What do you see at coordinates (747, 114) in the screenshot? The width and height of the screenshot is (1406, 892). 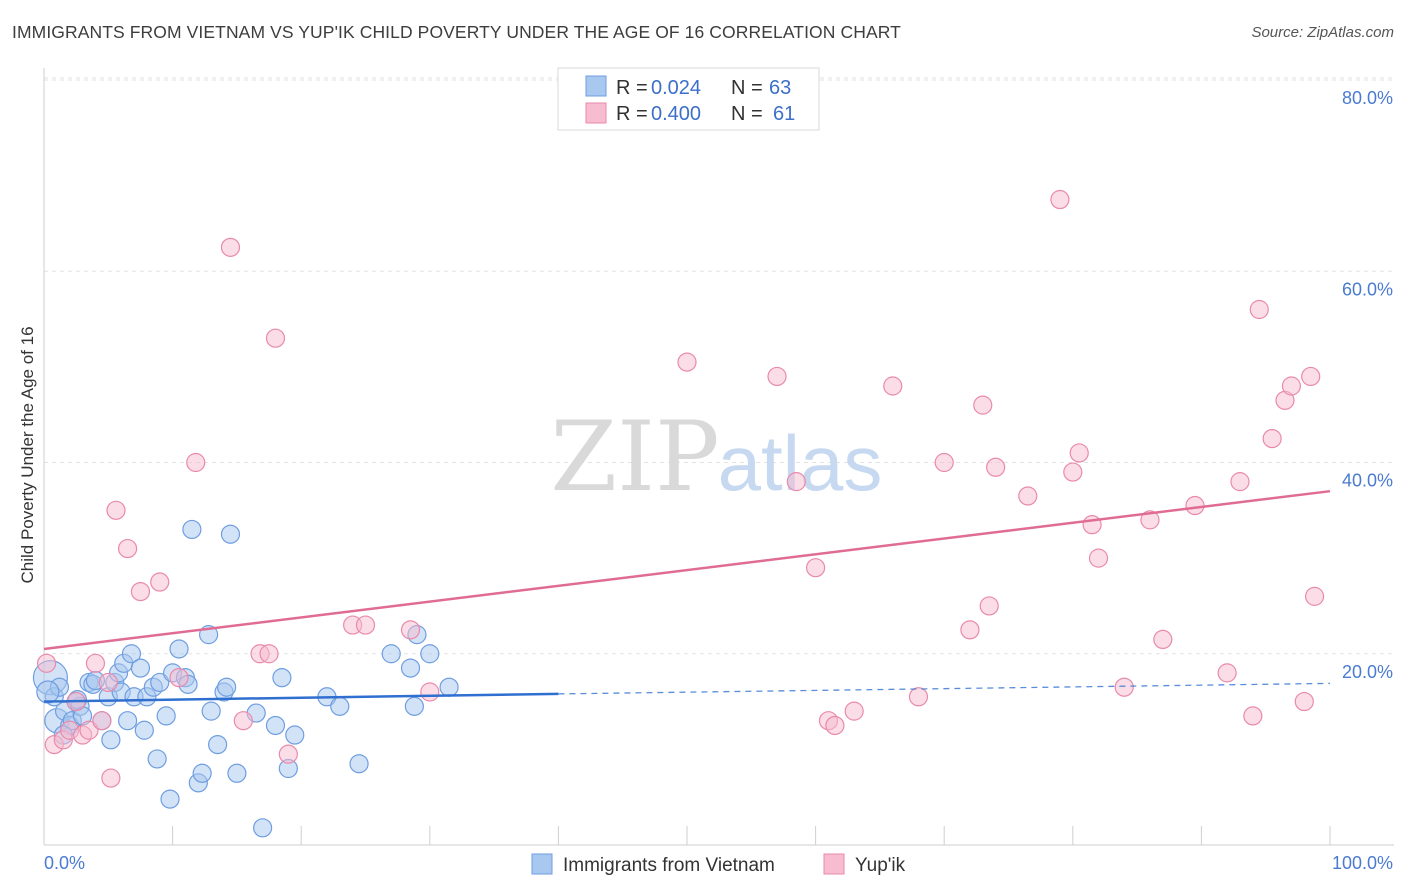 I see `legend-n-label-yupik: N =` at bounding box center [747, 114].